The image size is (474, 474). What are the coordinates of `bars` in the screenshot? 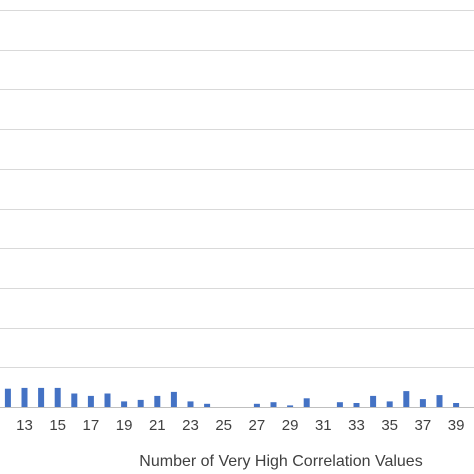 It's located at (232, 397).